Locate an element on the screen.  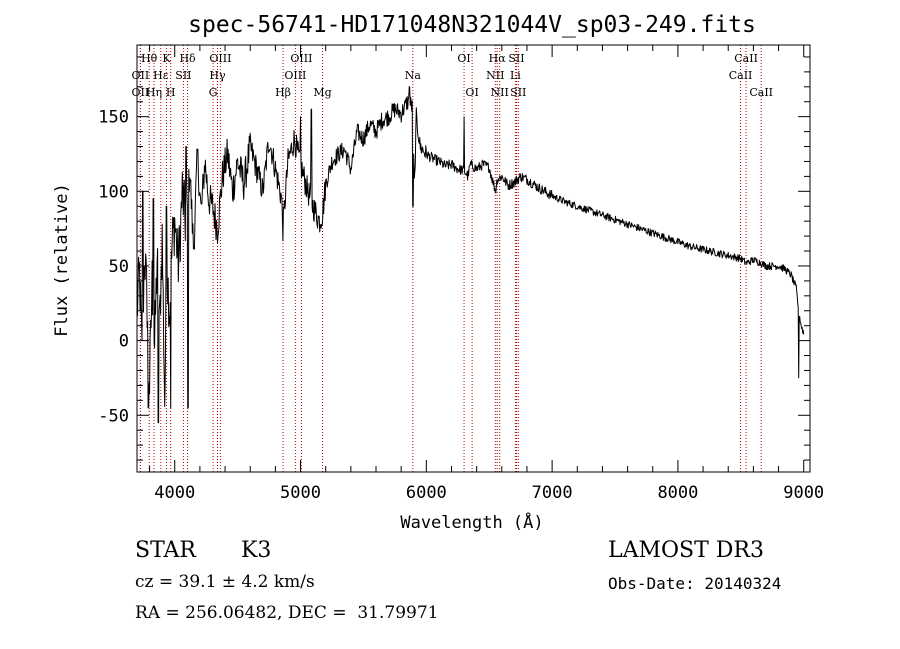
redshift-value: cz = 39.1 ± 4.2 km/s is located at coordinates (225, 582).